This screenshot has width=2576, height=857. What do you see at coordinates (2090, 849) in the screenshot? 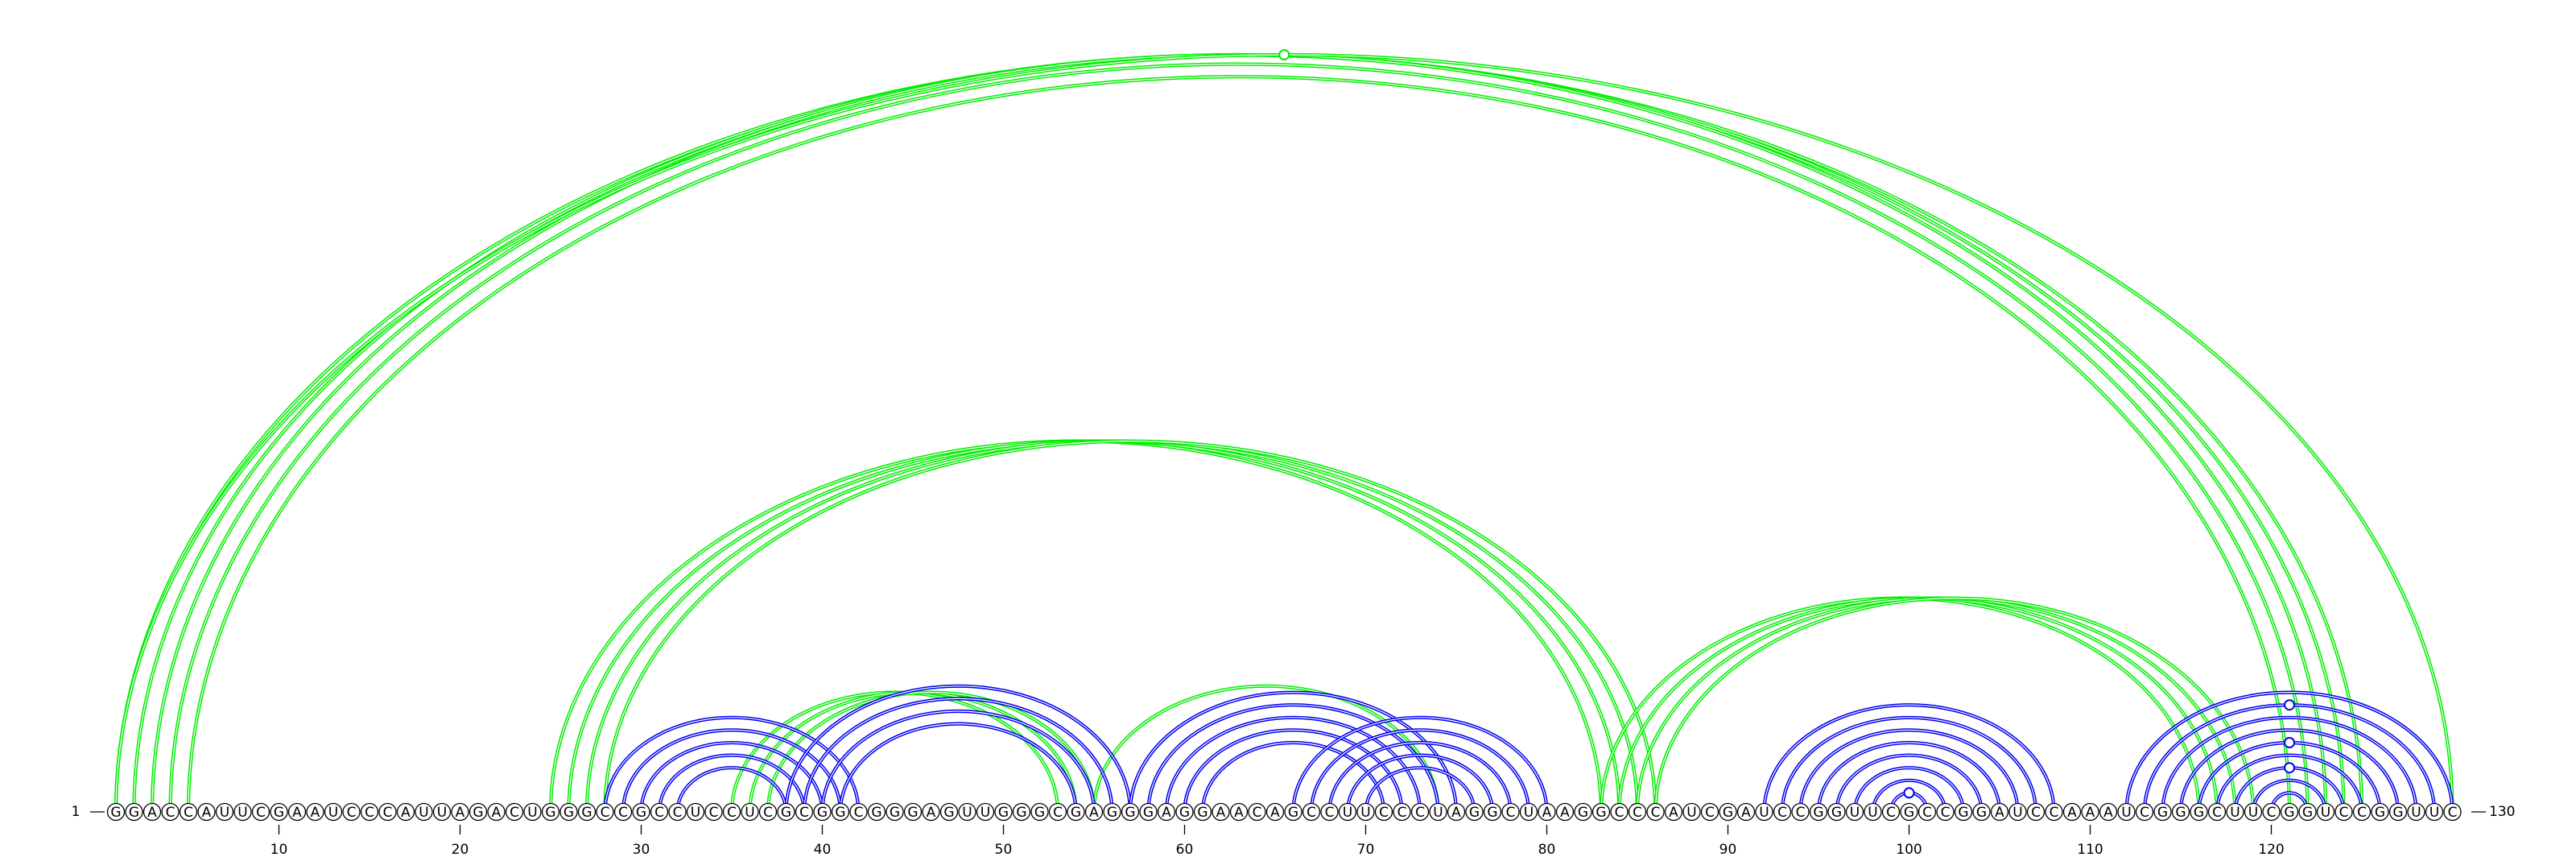
I see `tick-label: 110` at bounding box center [2090, 849].